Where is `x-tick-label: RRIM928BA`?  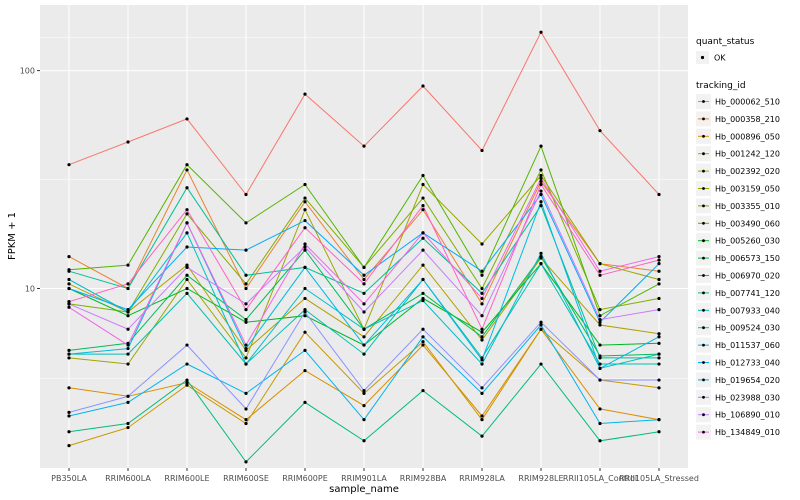
x-tick-label: RRIM928BA is located at coordinates (423, 478).